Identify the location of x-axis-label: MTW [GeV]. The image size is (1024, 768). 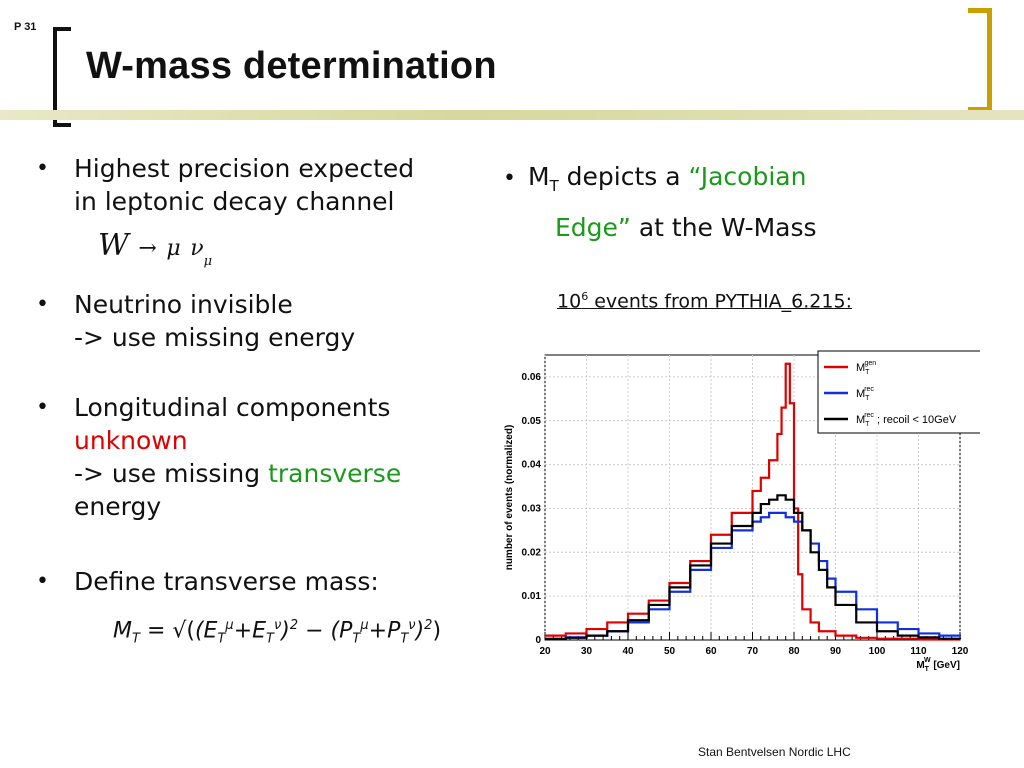
(938, 665).